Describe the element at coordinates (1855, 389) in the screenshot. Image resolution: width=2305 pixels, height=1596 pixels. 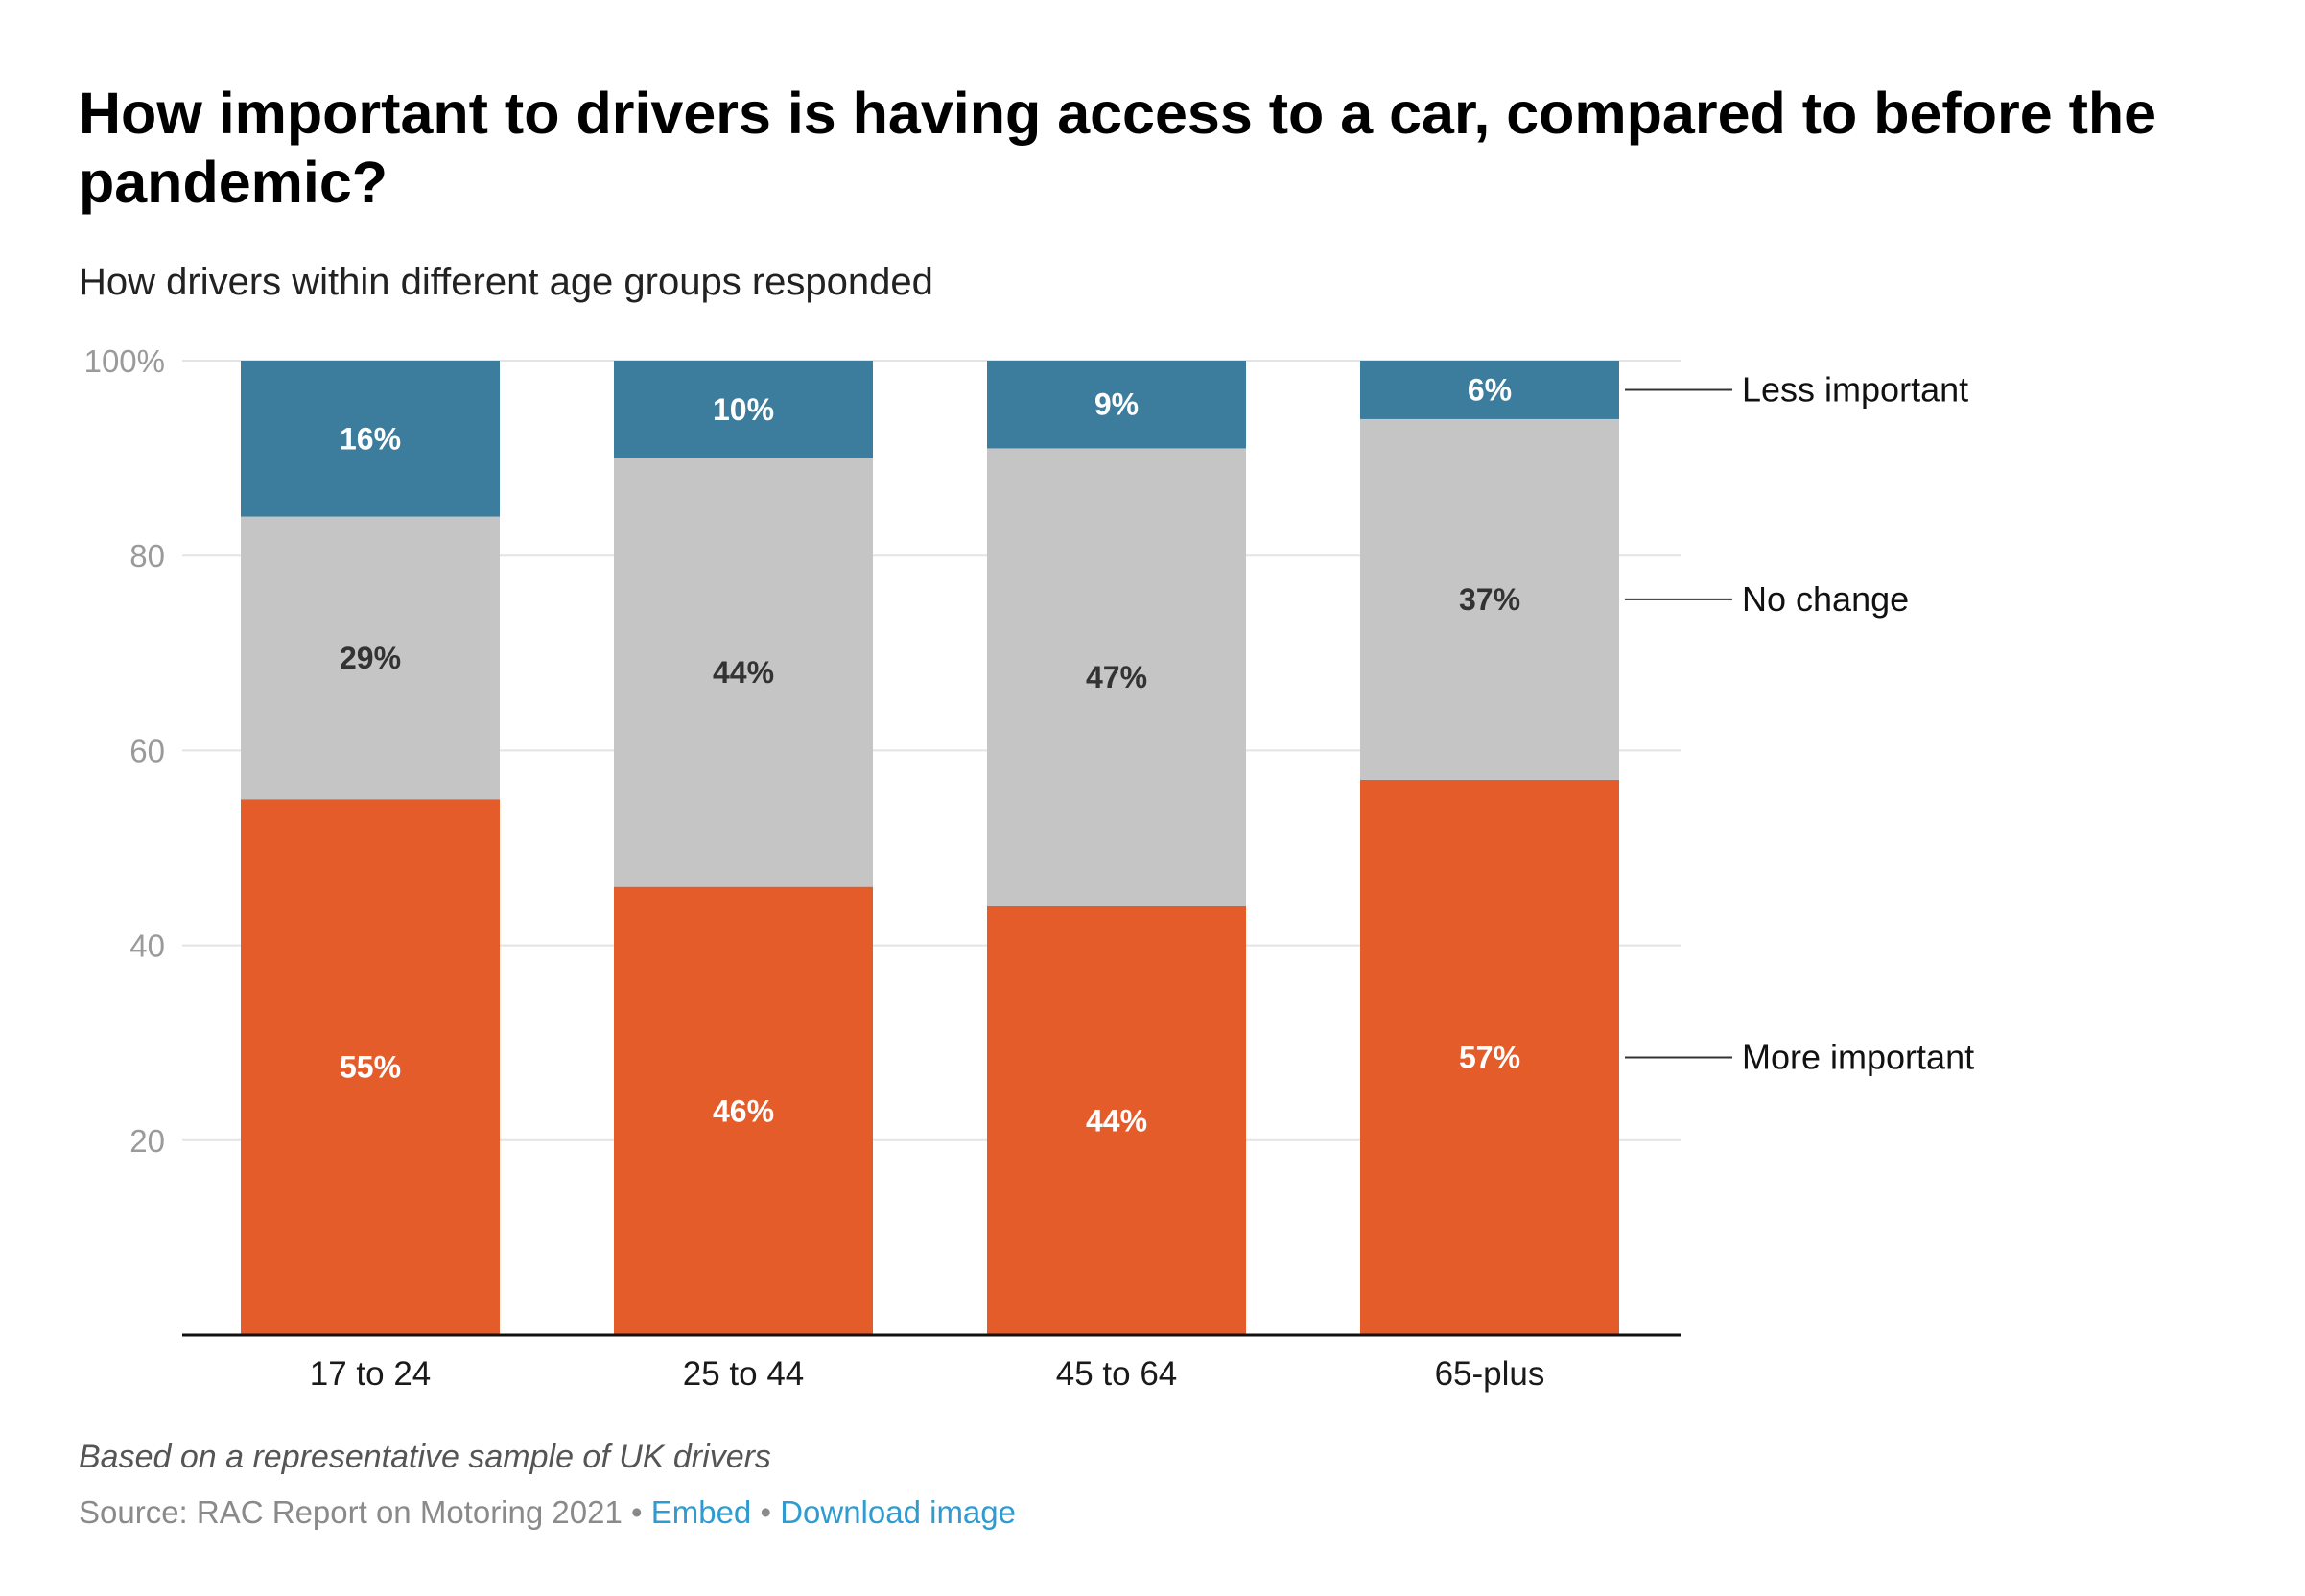
I see `legend-label: Less important` at that location.